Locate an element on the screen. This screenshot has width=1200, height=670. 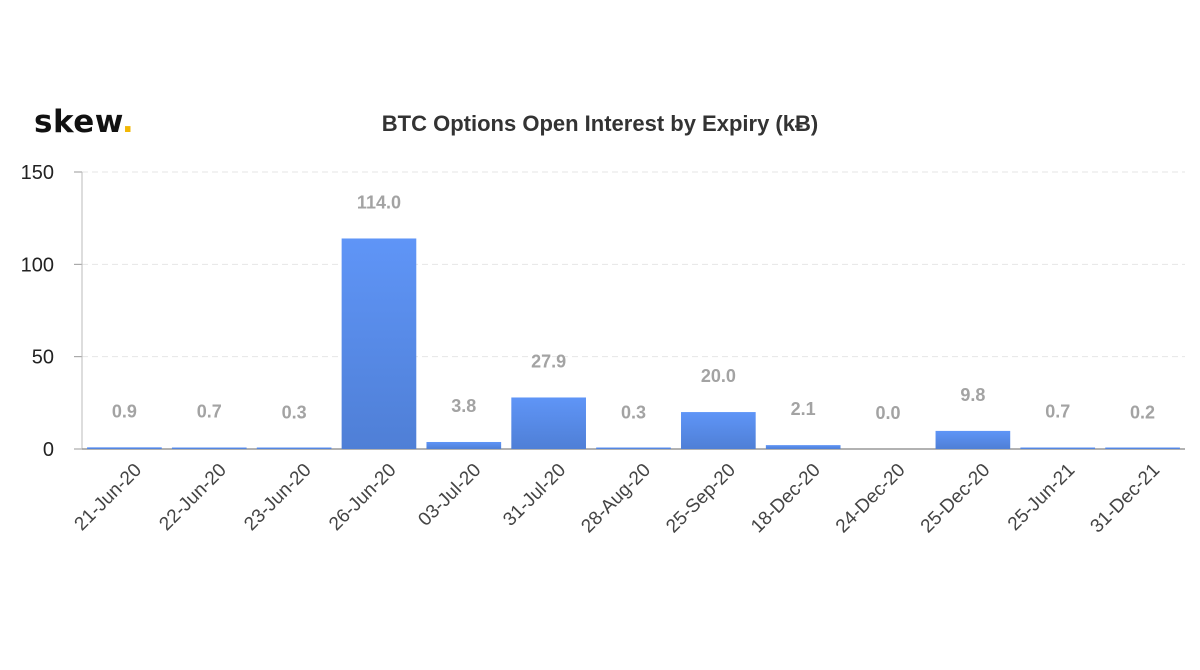
x-tick-label: 22-Jun-20 is located at coordinates (192, 497).